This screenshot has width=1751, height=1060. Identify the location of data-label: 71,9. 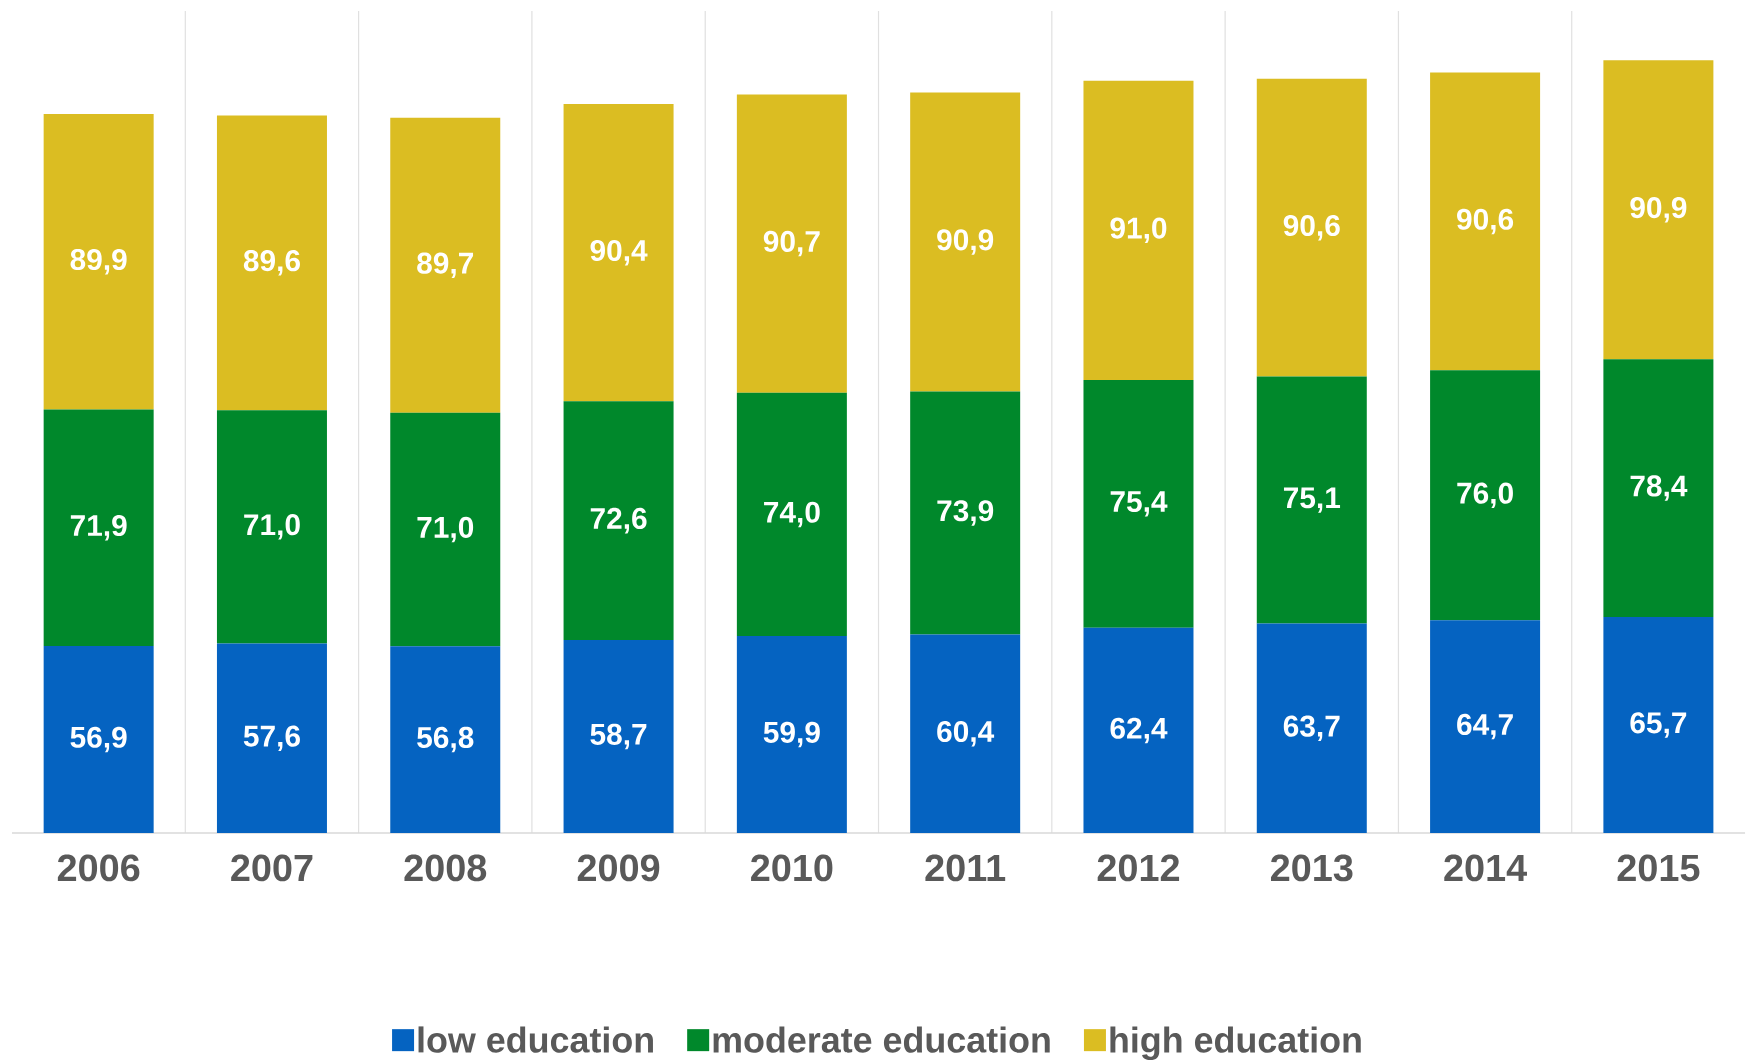
(98, 527).